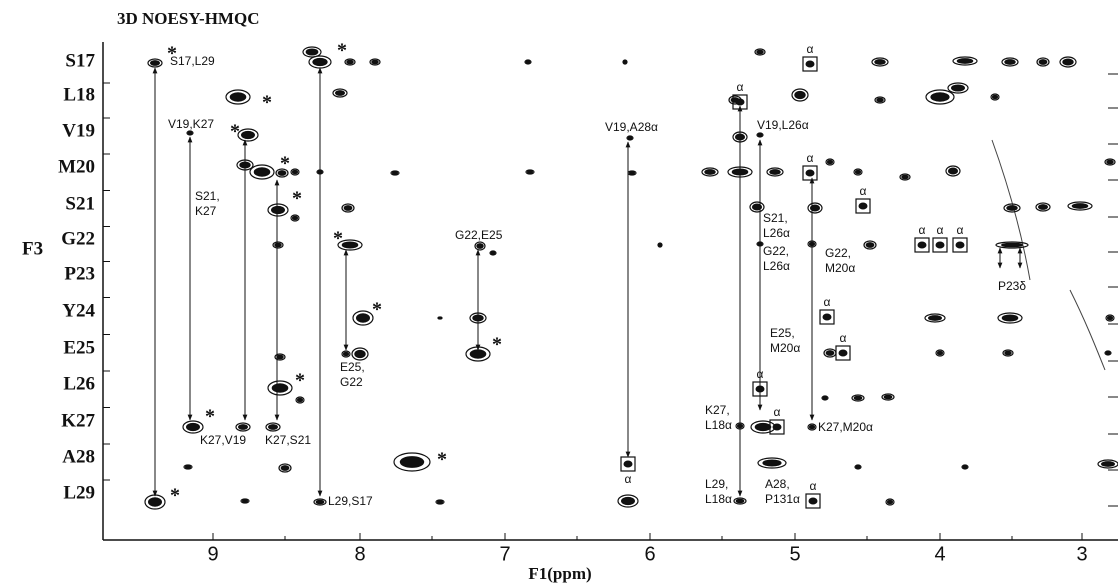 The height and width of the screenshot is (587, 1118). Describe the element at coordinates (192, 61) in the screenshot. I see `annotation: S17,L29` at that location.